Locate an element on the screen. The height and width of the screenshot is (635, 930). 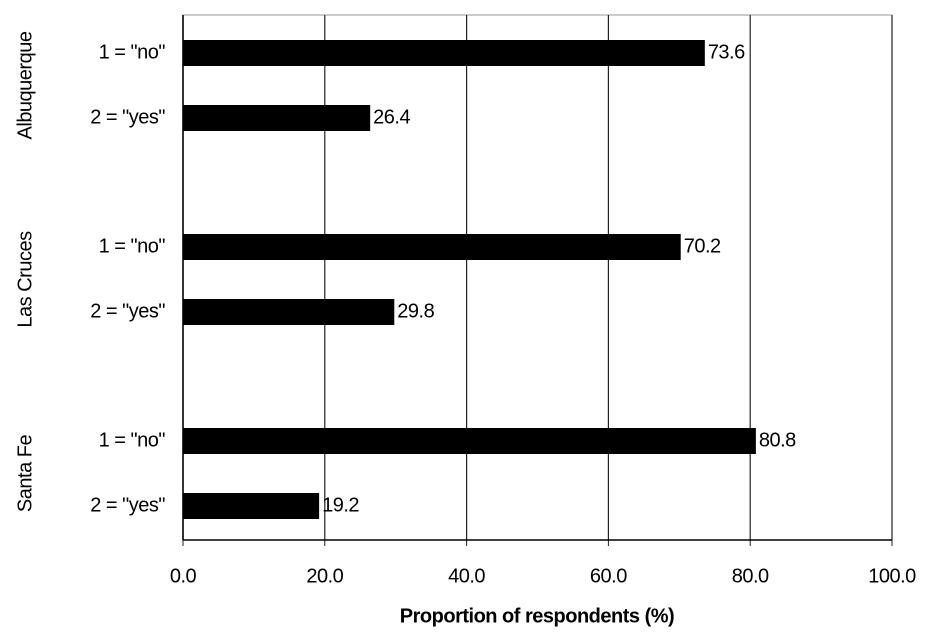
x-tick-label: 20.0 is located at coordinates (324, 576).